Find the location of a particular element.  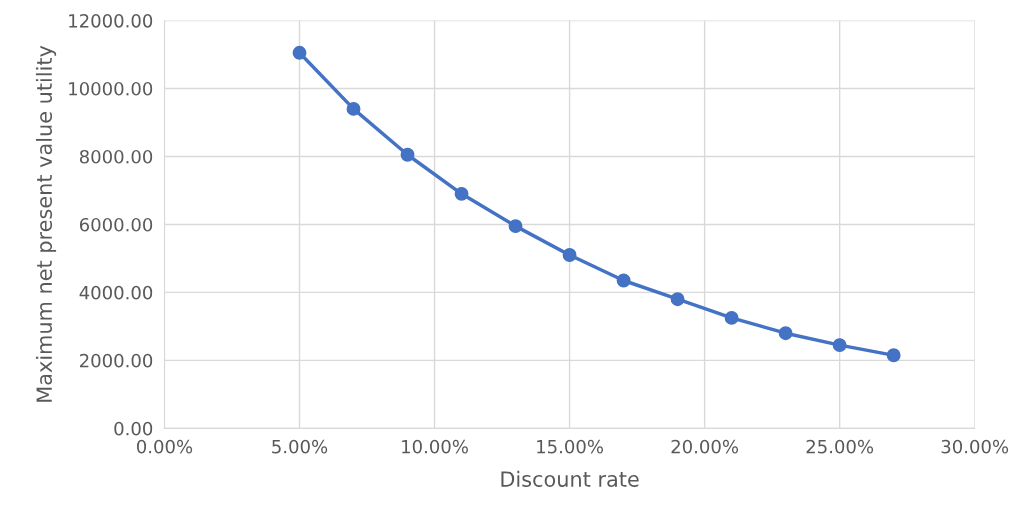

y-tick-label: 12000.00 is located at coordinates (111, 20).